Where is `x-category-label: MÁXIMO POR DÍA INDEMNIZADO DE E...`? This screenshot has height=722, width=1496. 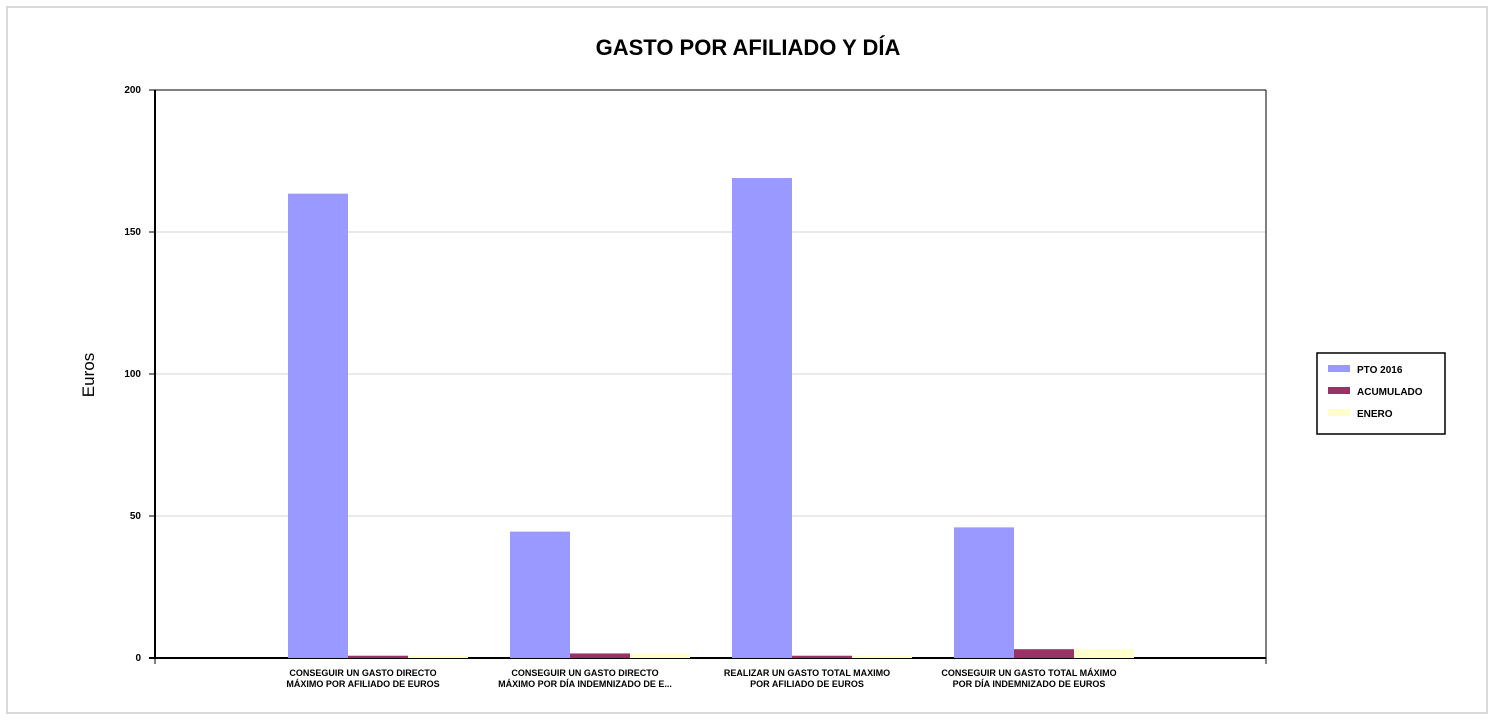
x-category-label: MÁXIMO POR DÍA INDEMNIZADO DE E... is located at coordinates (585, 684).